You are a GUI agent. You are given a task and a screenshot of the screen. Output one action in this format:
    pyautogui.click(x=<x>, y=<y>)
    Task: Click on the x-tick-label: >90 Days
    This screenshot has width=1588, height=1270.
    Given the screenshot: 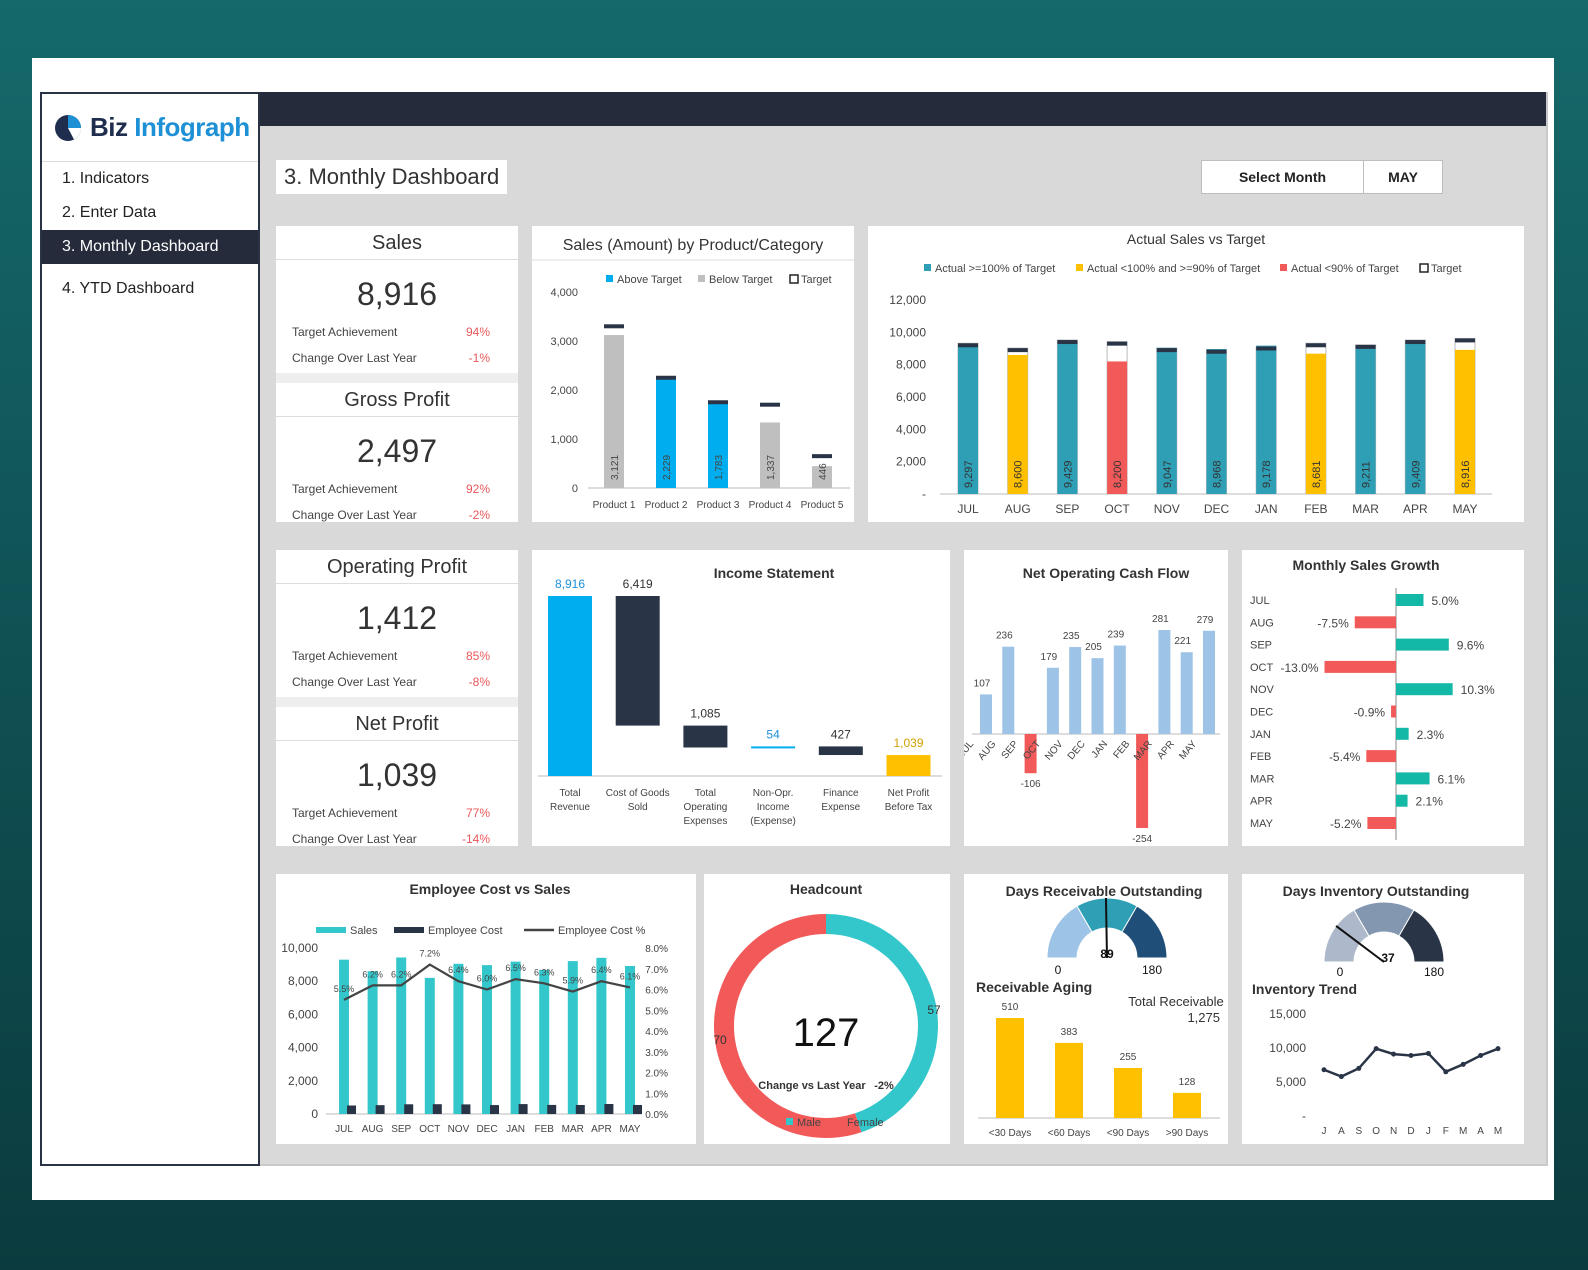 What is the action you would take?
    pyautogui.click(x=1187, y=1133)
    